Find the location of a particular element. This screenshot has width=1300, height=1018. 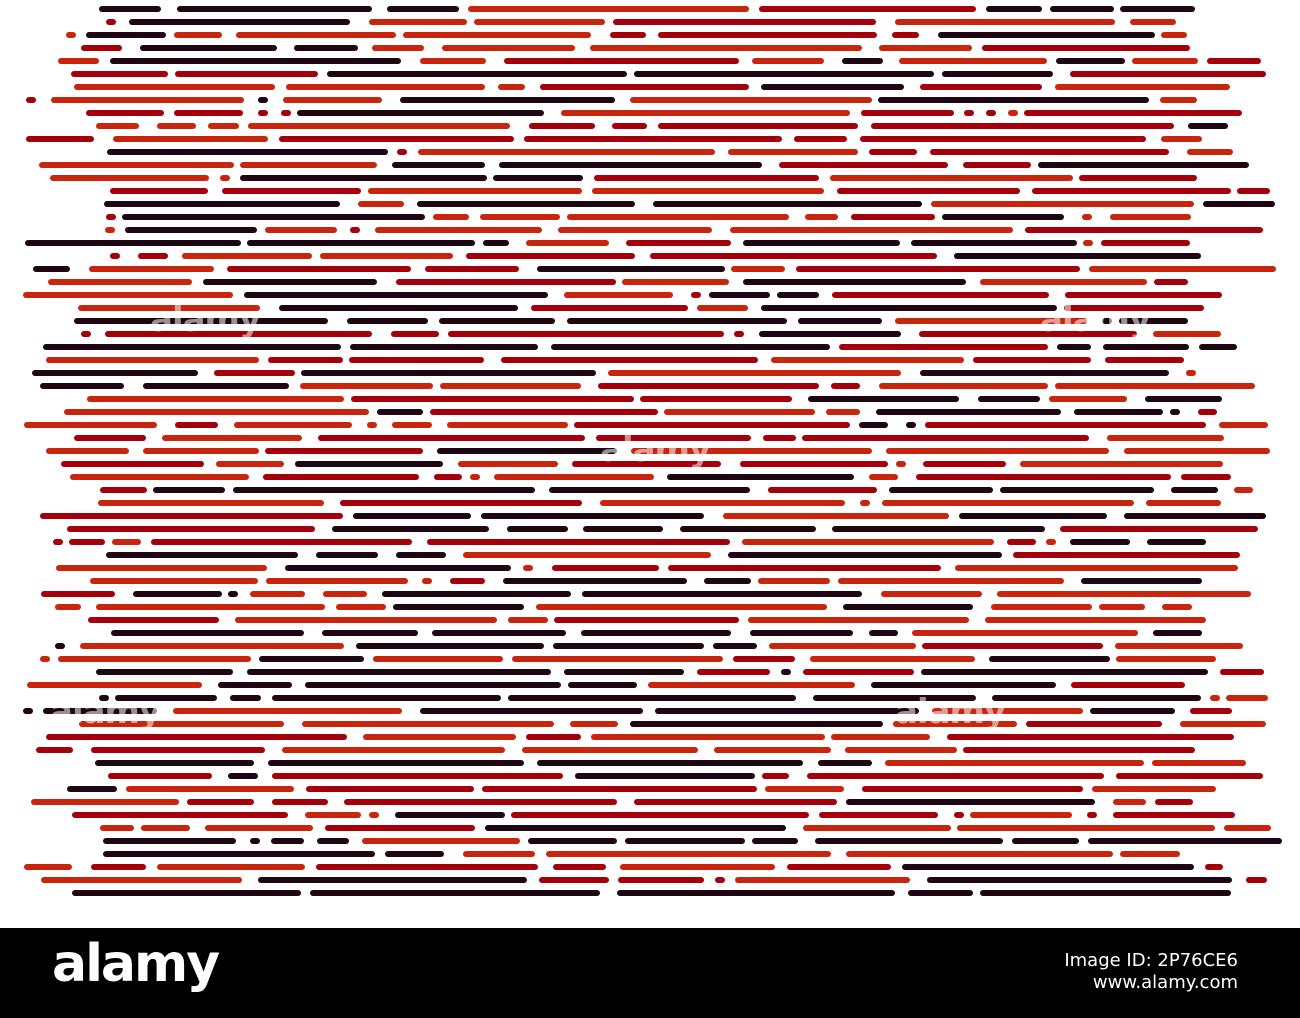

brand-logo: alamy is located at coordinates (136, 964).